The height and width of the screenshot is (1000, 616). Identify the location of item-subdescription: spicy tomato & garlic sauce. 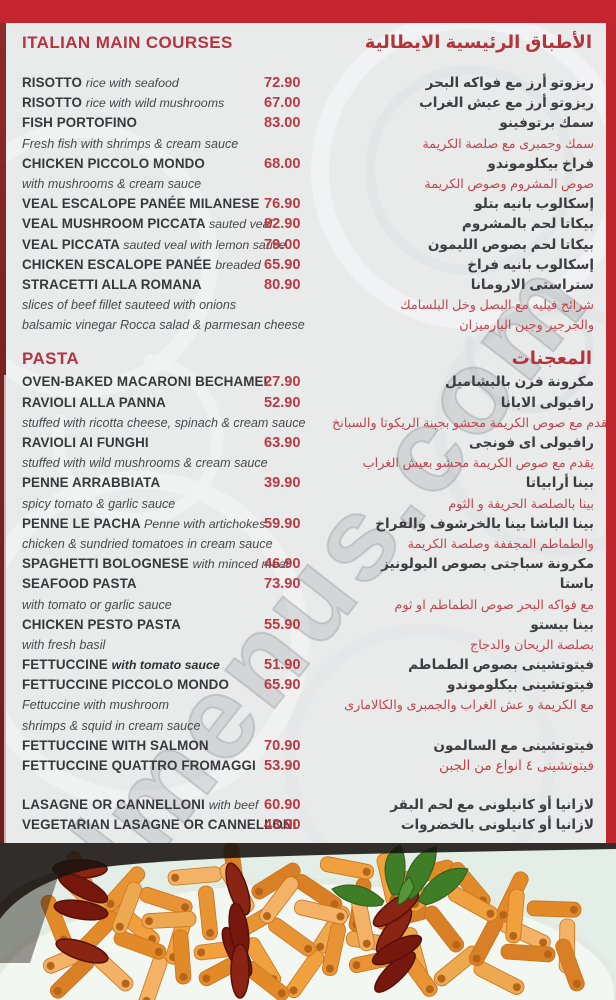
(99, 503).